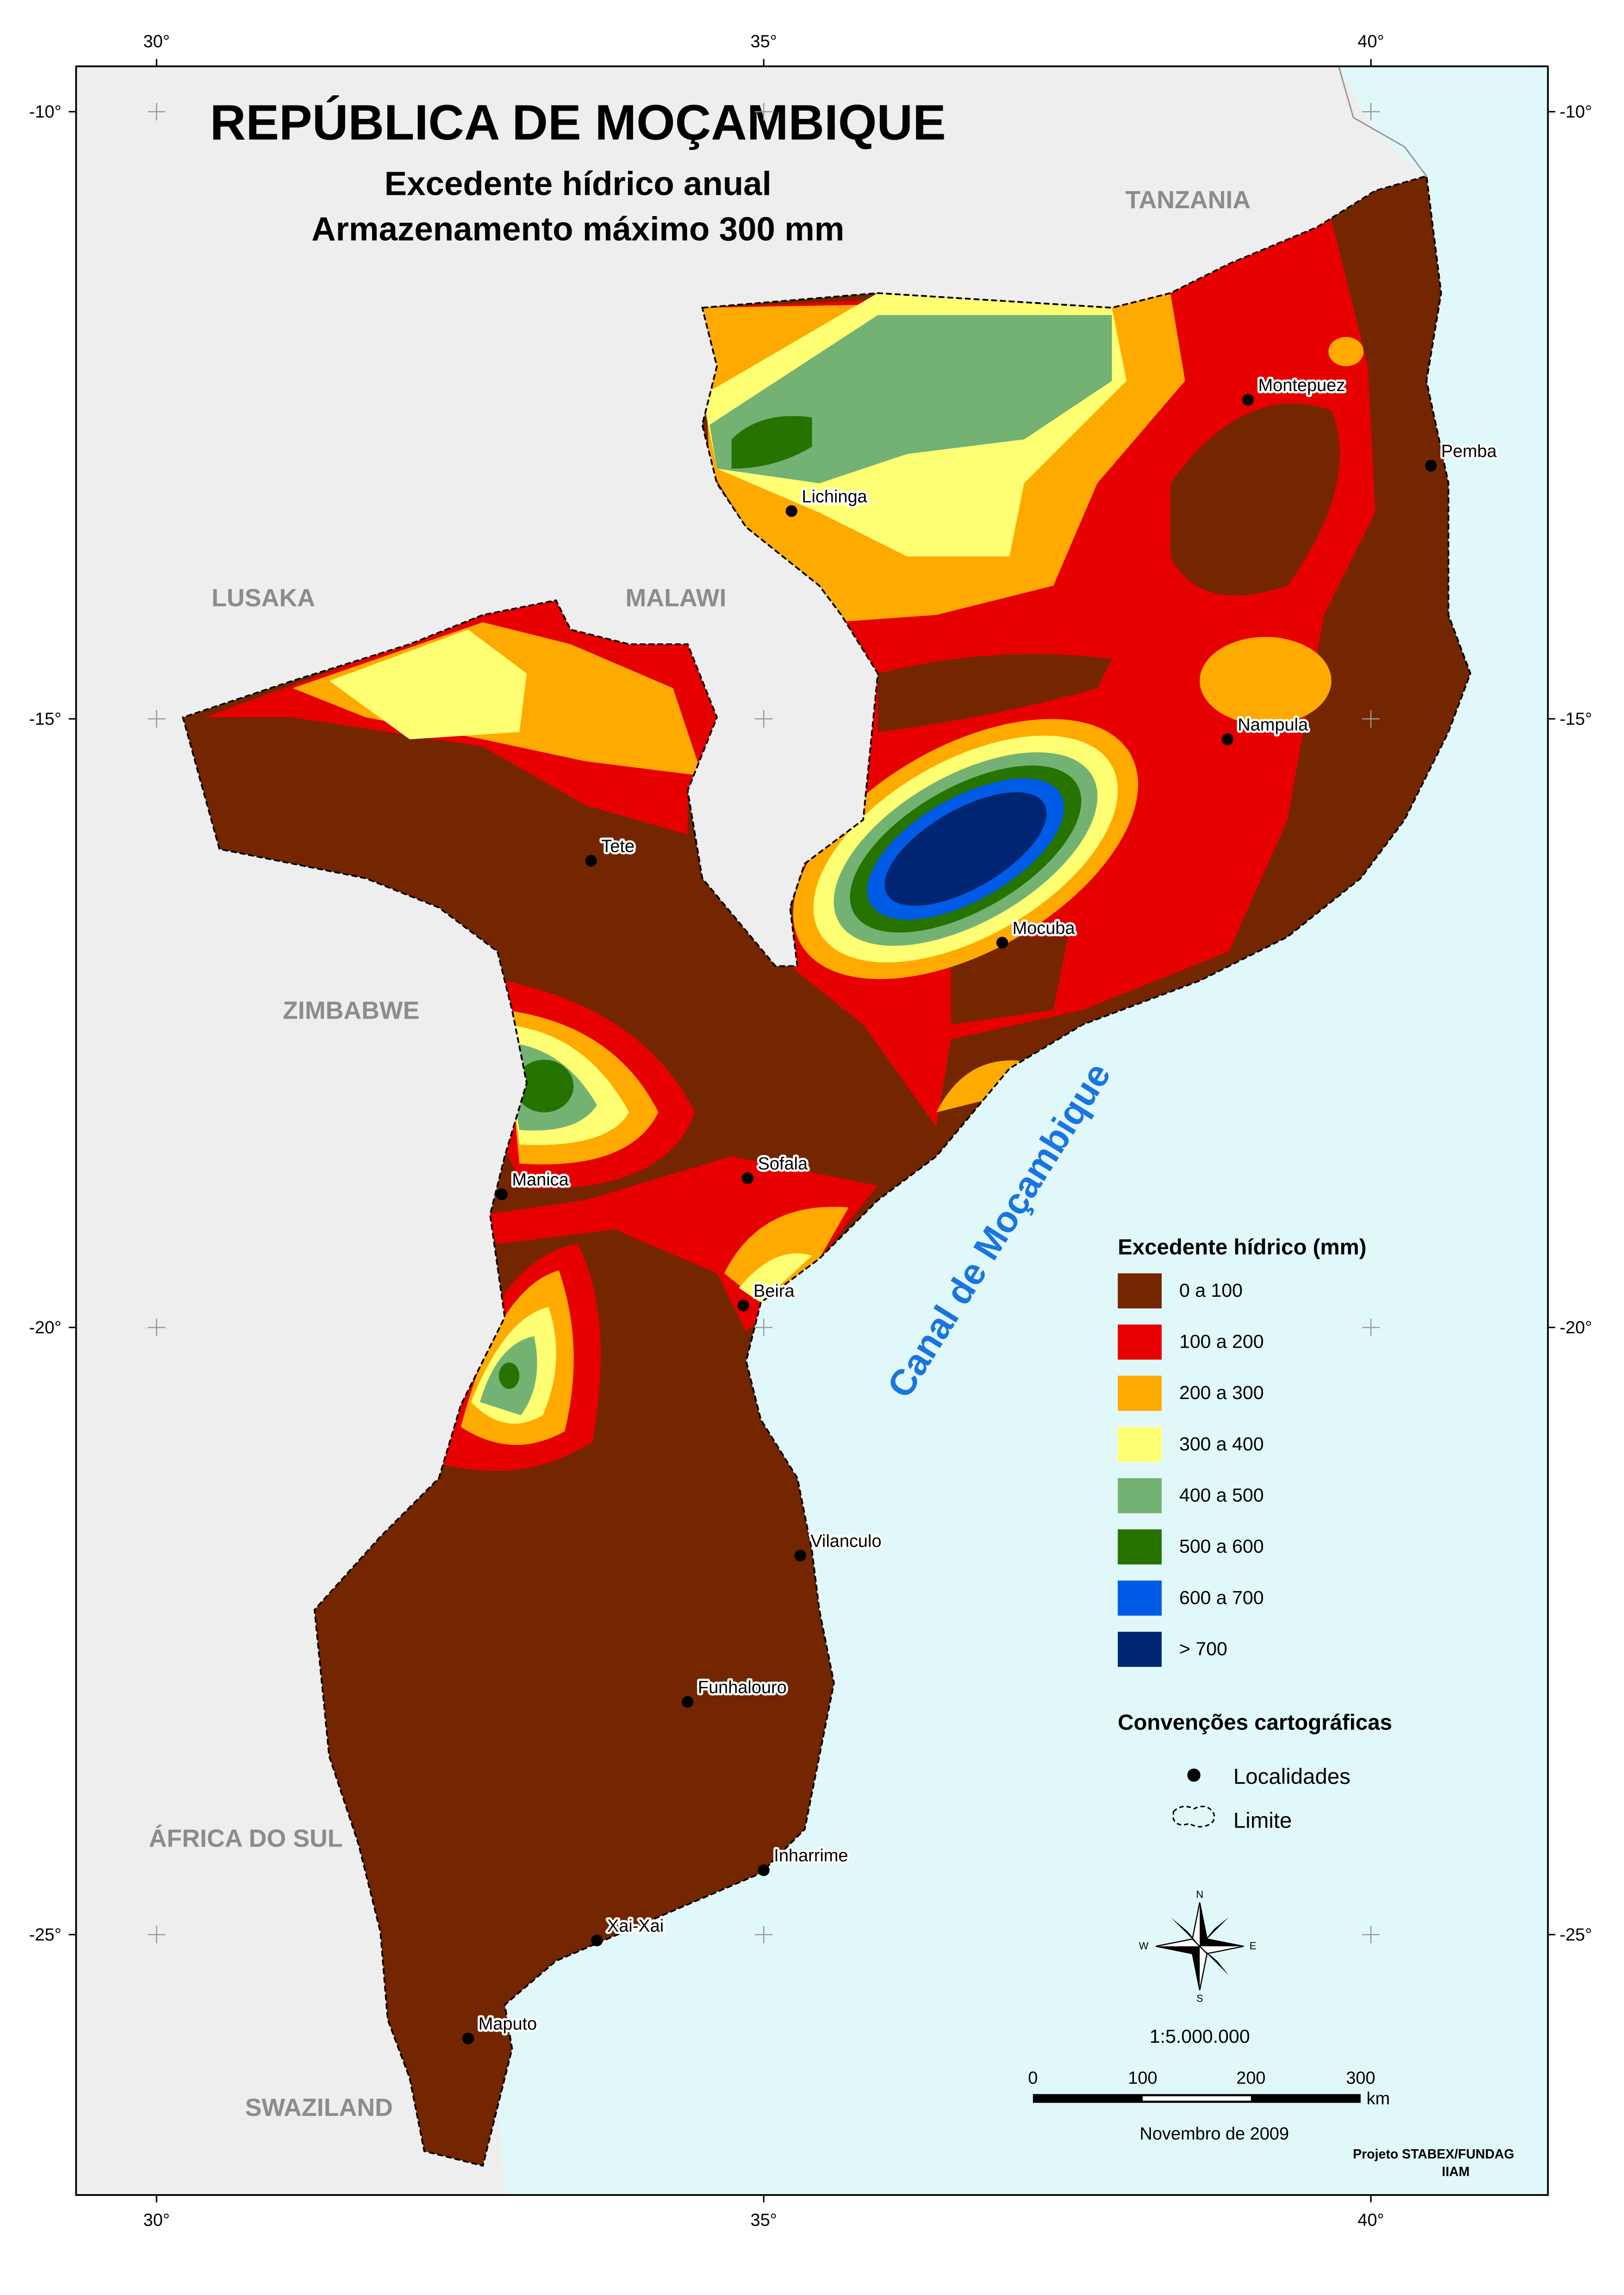 This screenshot has width=1624, height=2295. Describe the element at coordinates (1203, 1648) in the screenshot. I see `legend-label: > 700` at that location.